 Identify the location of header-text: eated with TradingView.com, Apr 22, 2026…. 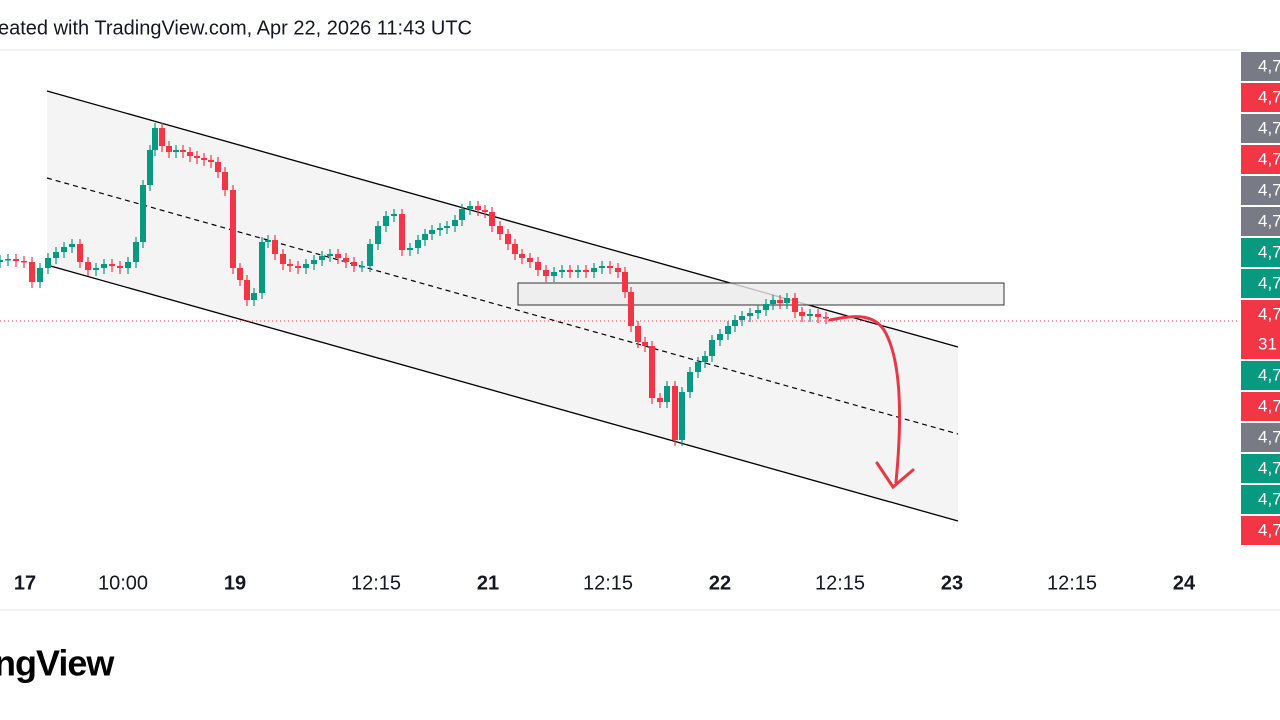
(236, 28).